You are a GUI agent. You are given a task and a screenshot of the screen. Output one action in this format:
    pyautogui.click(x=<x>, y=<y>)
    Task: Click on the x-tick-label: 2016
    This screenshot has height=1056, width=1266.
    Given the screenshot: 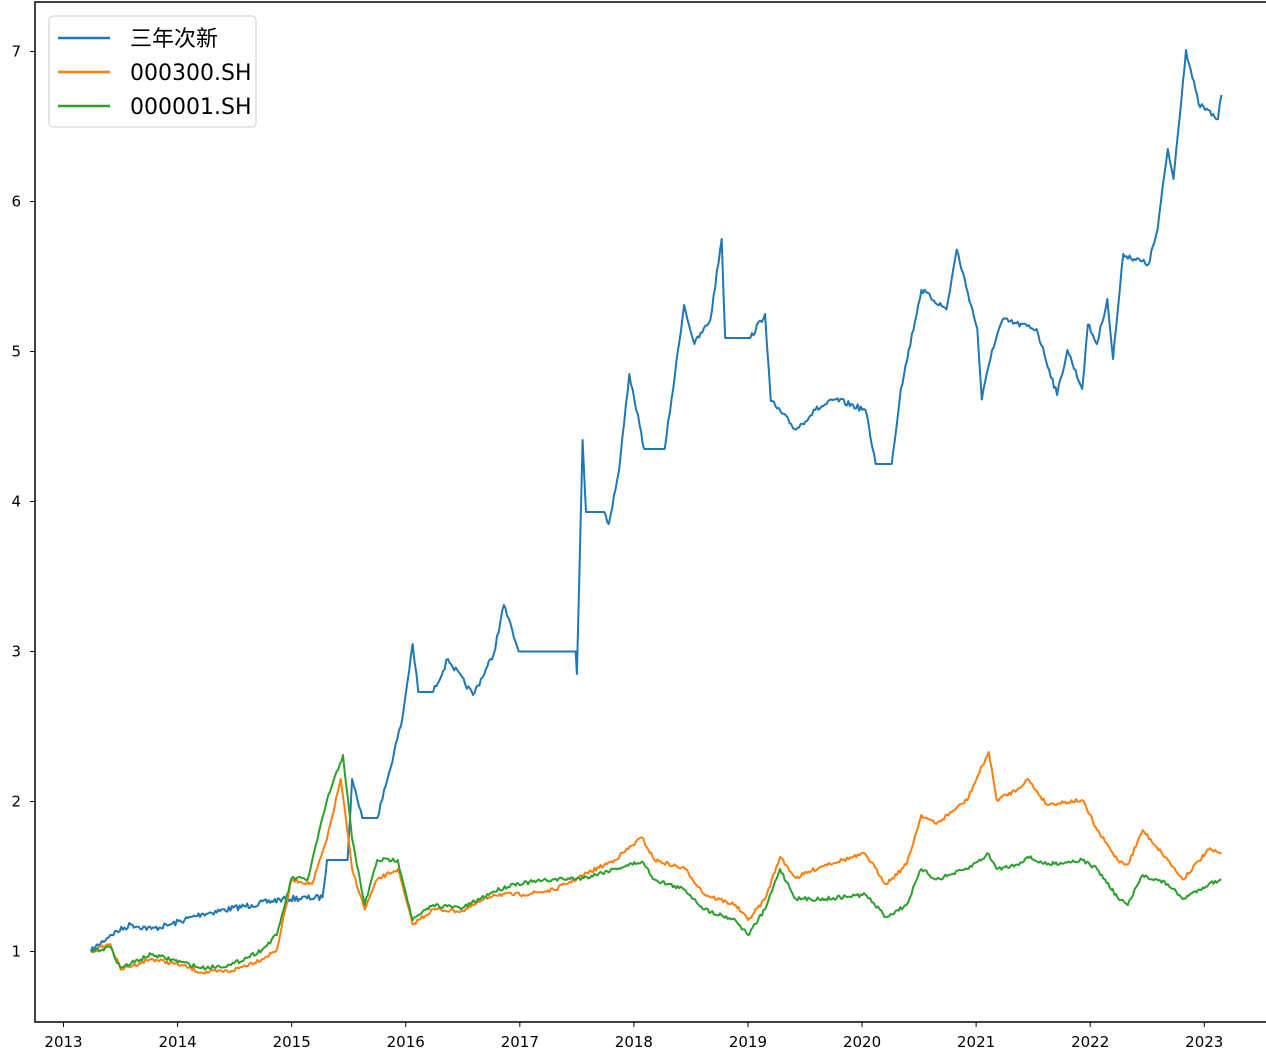 What is the action you would take?
    pyautogui.click(x=406, y=1042)
    